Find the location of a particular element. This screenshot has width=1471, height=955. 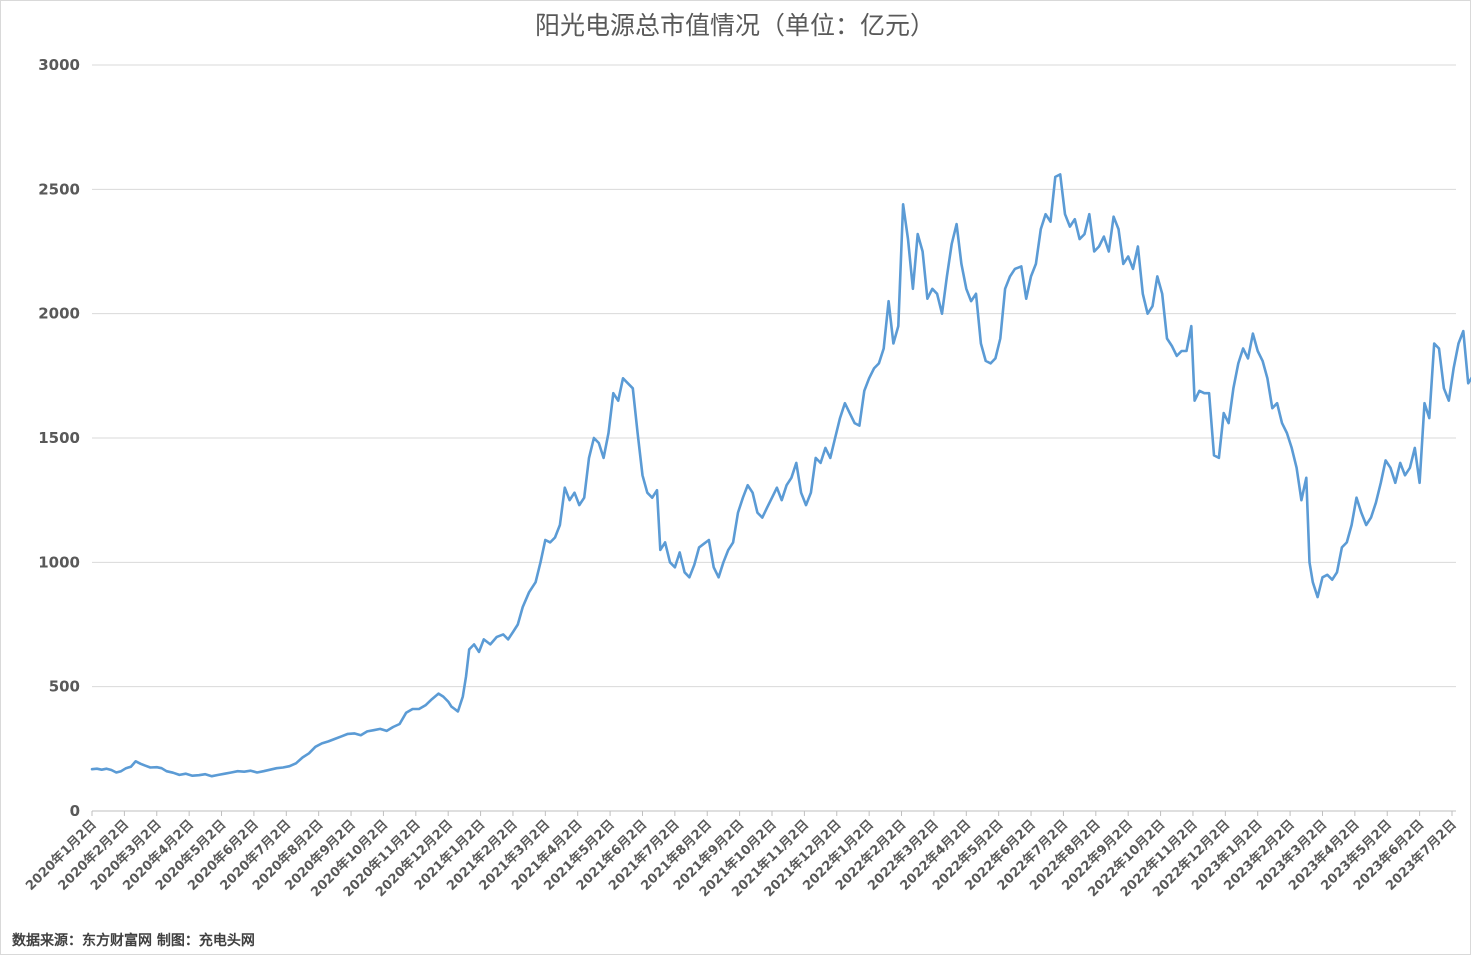

y-tick-label: 0 is located at coordinates (75, 811).